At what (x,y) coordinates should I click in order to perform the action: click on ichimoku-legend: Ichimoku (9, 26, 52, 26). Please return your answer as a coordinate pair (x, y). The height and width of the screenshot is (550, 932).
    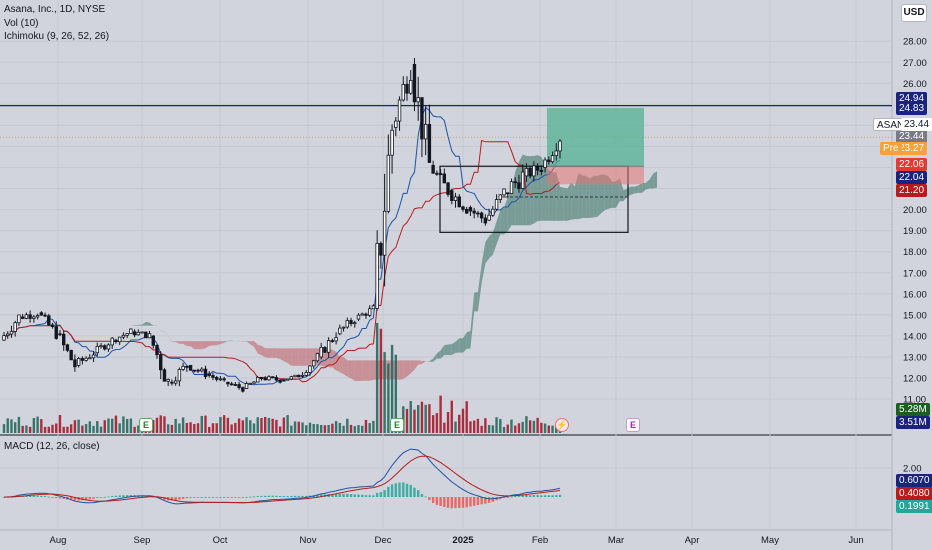
    Looking at the image, I should click on (57, 36).